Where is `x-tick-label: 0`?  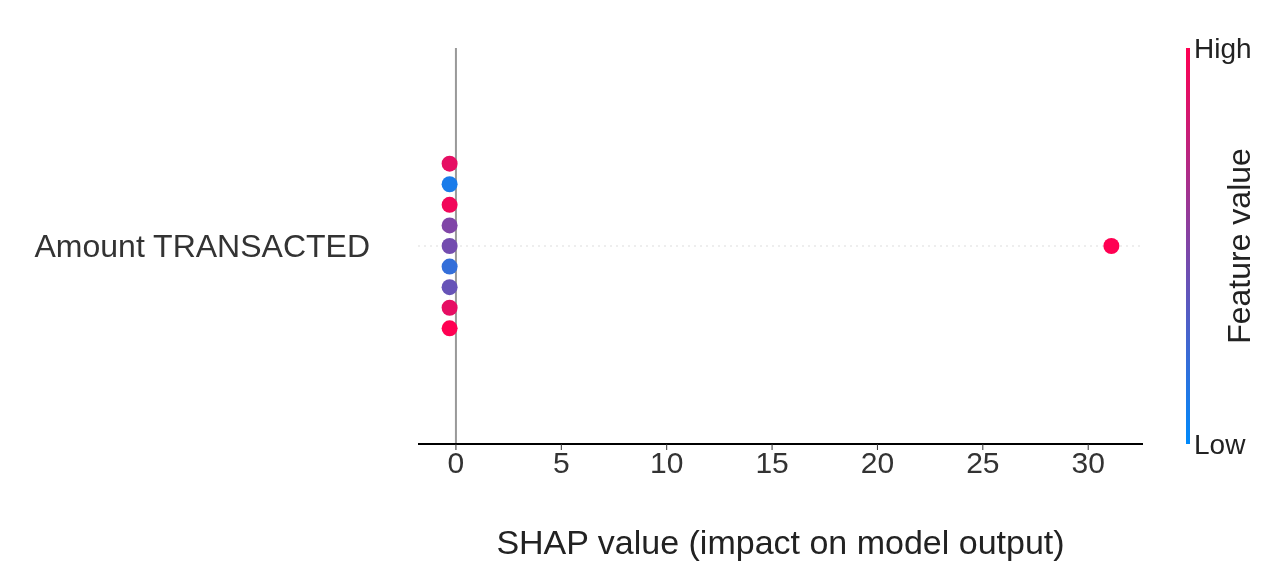 x-tick-label: 0 is located at coordinates (456, 463).